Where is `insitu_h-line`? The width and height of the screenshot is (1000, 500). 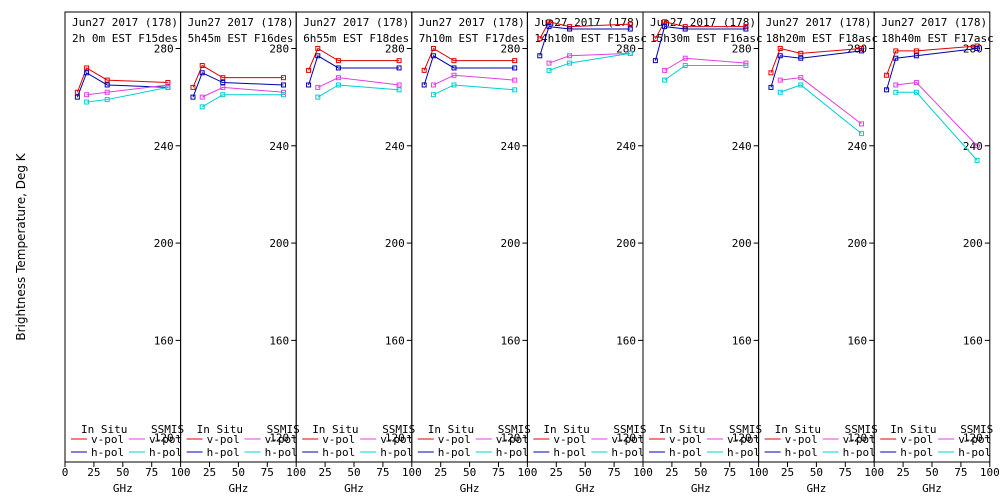
insitu_h-line is located at coordinates (238, 85).